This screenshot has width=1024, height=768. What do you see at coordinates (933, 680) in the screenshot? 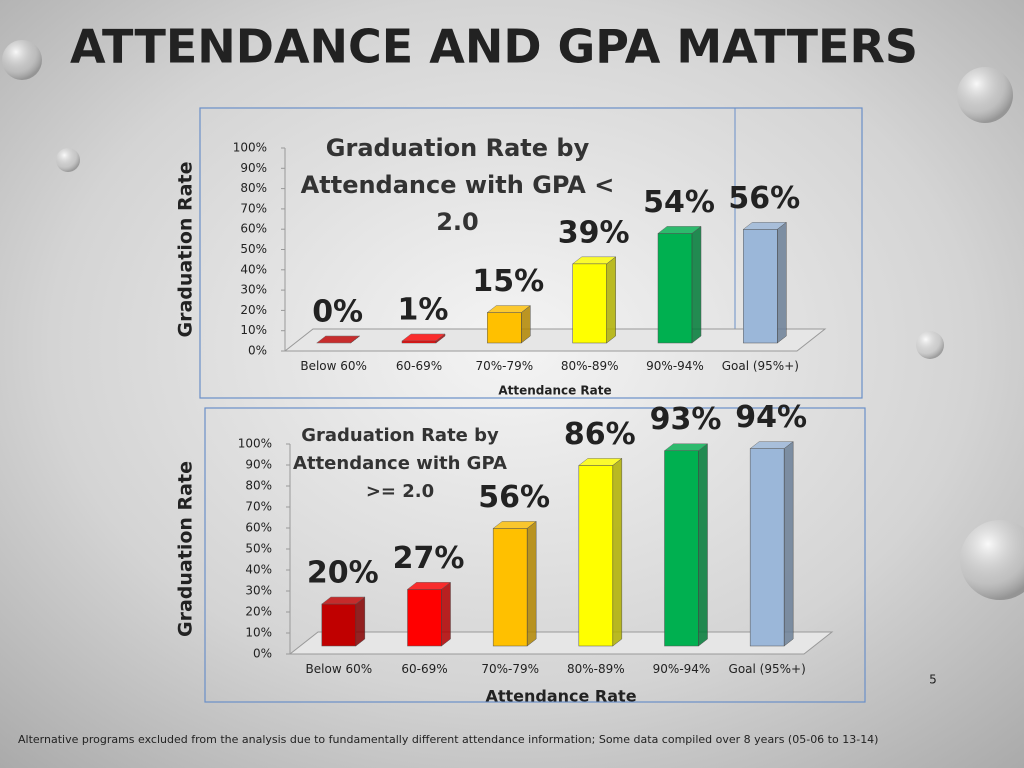
I see `page-number: 5` at bounding box center [933, 680].